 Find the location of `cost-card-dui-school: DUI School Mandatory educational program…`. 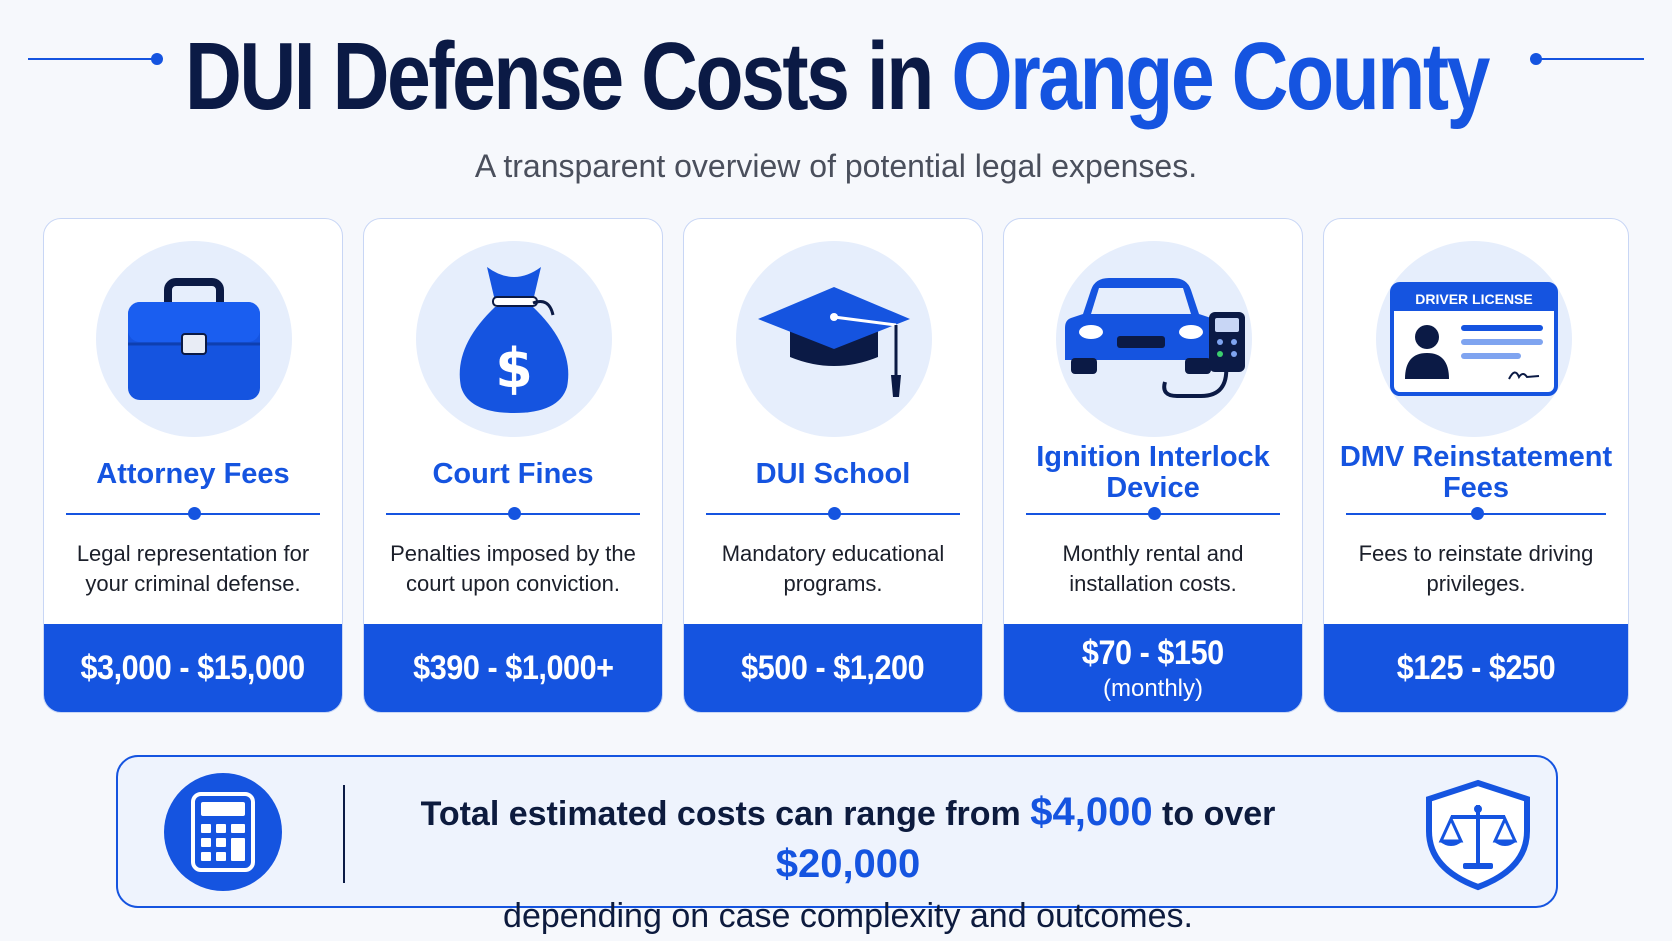

cost-card-dui-school: DUI School Mandatory educational program… is located at coordinates (833, 465).